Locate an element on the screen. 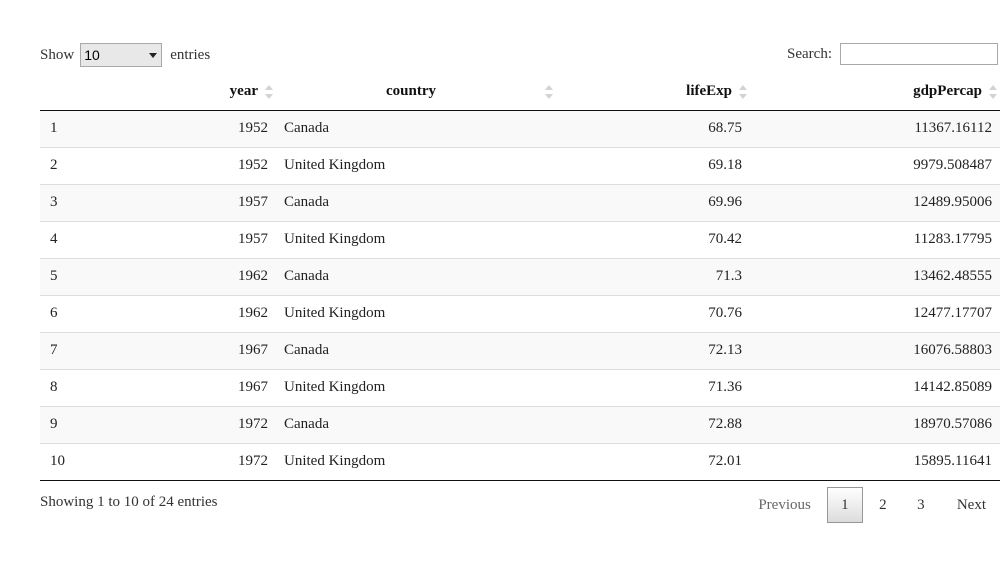 This screenshot has width=1000, height=580. header-year-label: year is located at coordinates (243, 91).